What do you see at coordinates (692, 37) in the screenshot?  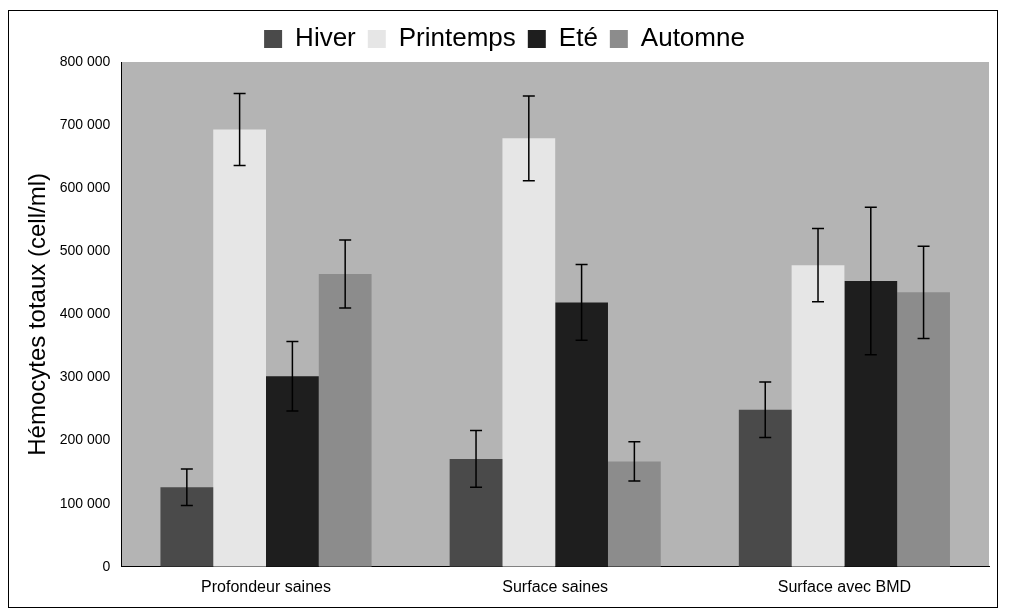 I see `legend-label: Automne` at bounding box center [692, 37].